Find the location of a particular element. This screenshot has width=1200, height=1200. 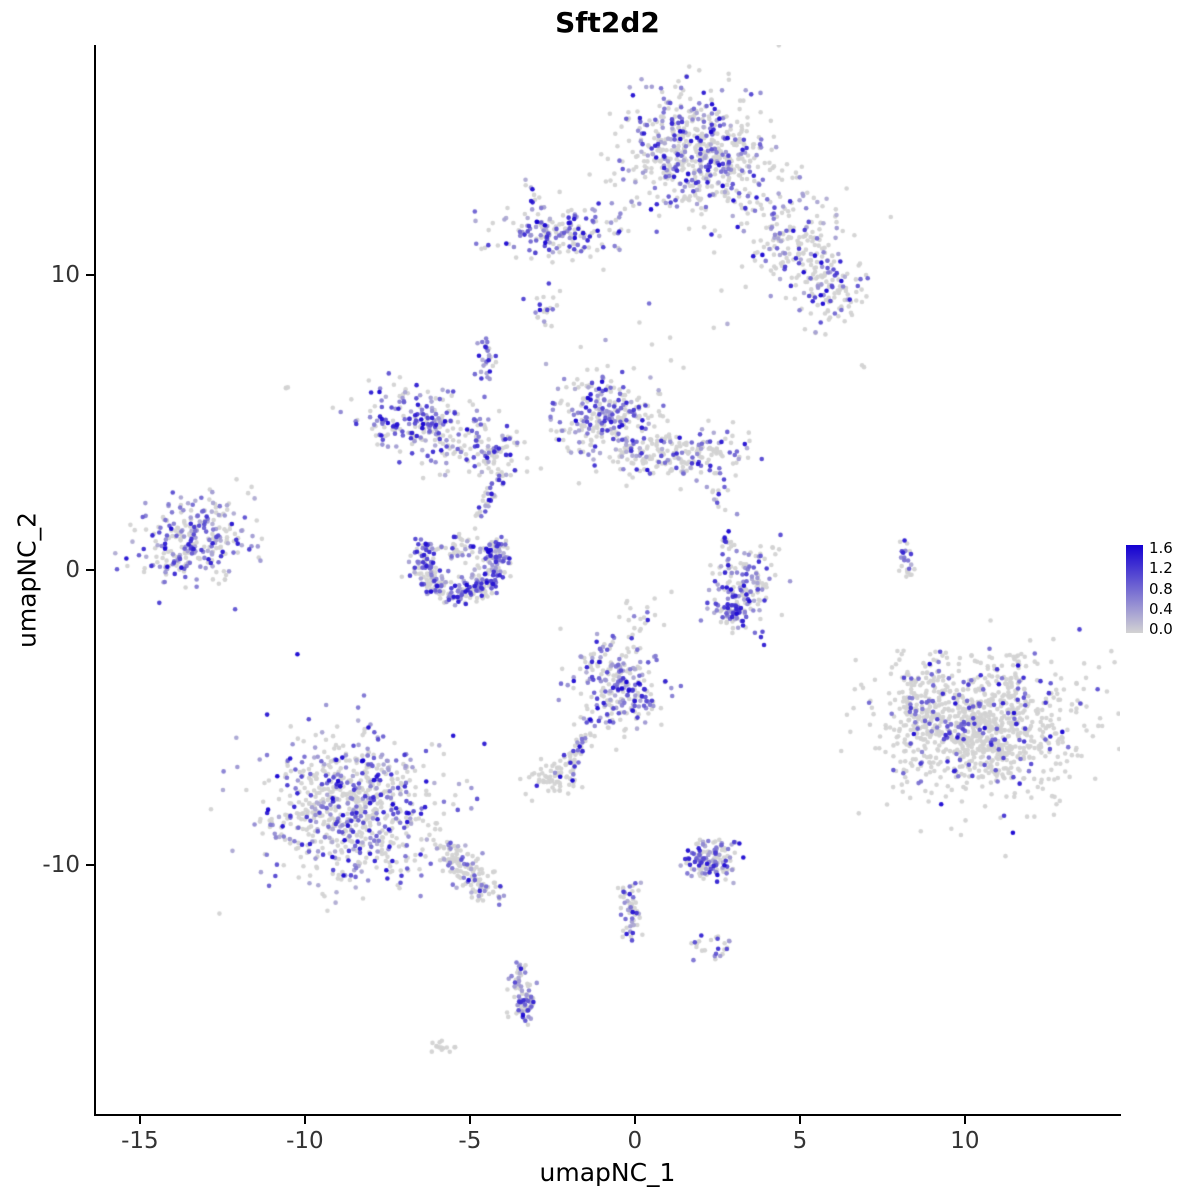

legend-tick-label: 1.6 is located at coordinates (1161, 548).